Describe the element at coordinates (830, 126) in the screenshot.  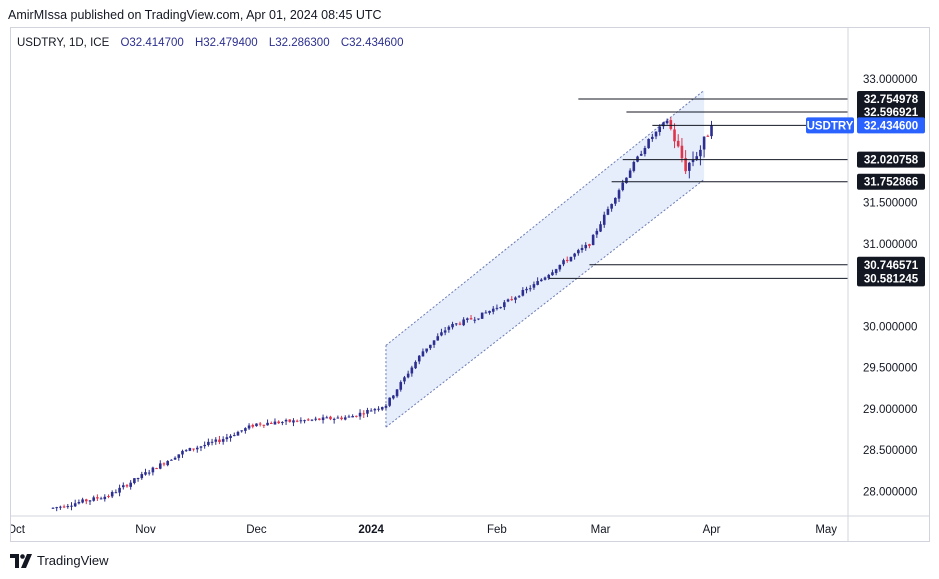
I see `symbol-tag-label: USDTRY` at that location.